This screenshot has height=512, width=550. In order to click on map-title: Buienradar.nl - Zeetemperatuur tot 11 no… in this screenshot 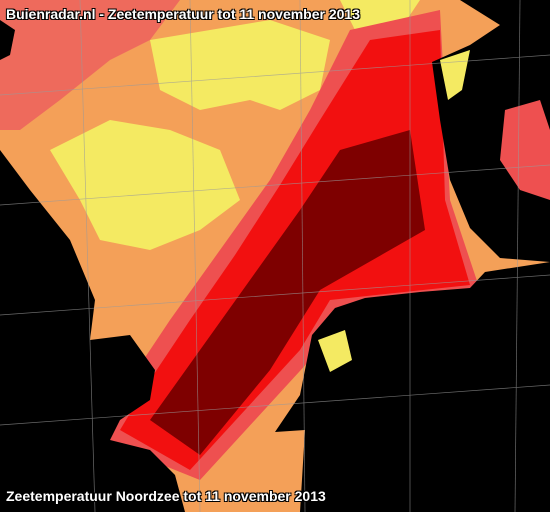, I will do `click(183, 14)`.